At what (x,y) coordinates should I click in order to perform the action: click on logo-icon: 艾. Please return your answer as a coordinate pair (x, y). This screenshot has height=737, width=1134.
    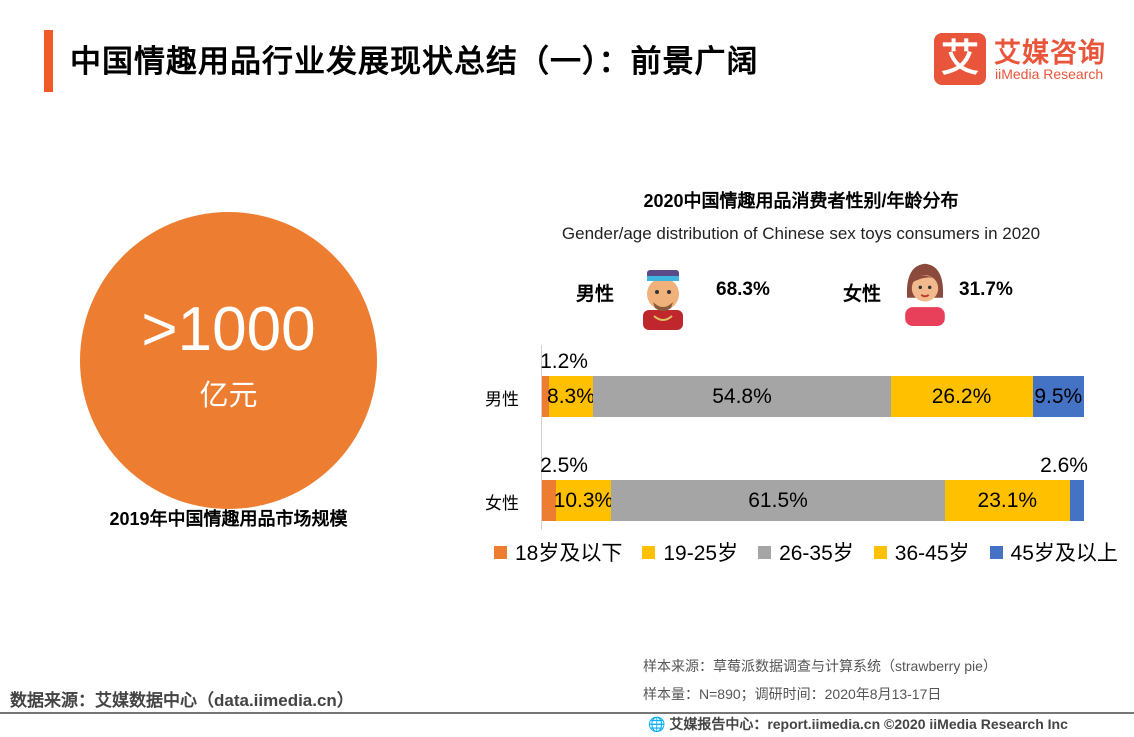
    Looking at the image, I should click on (960, 59).